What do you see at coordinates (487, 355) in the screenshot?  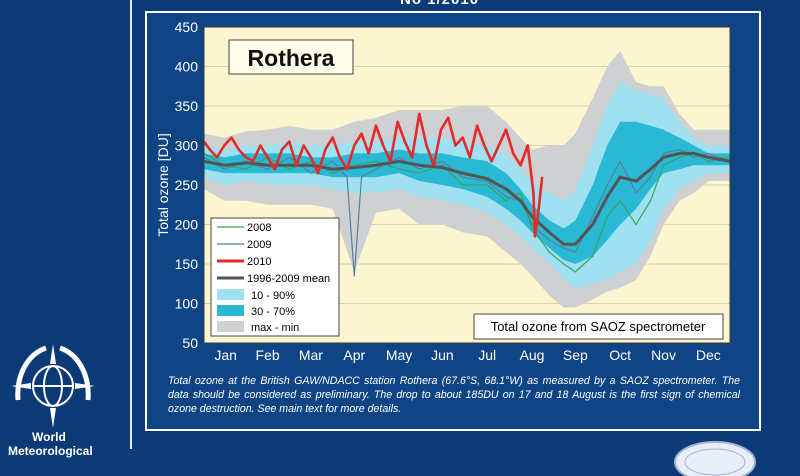 I see `x-tick-label: Jul` at bounding box center [487, 355].